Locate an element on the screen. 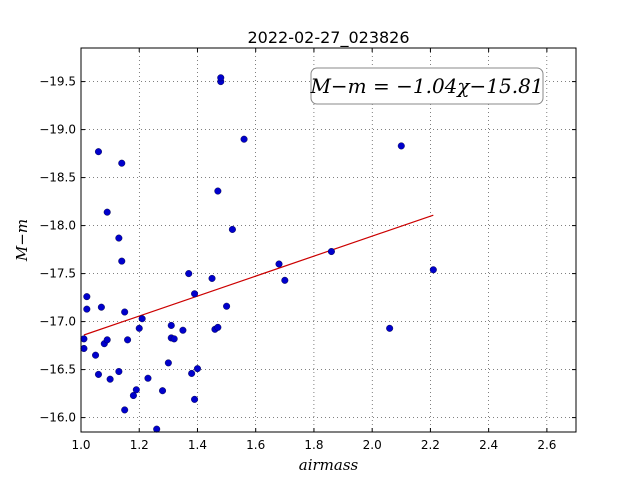  x-tick-label: 1.8 is located at coordinates (313, 445).